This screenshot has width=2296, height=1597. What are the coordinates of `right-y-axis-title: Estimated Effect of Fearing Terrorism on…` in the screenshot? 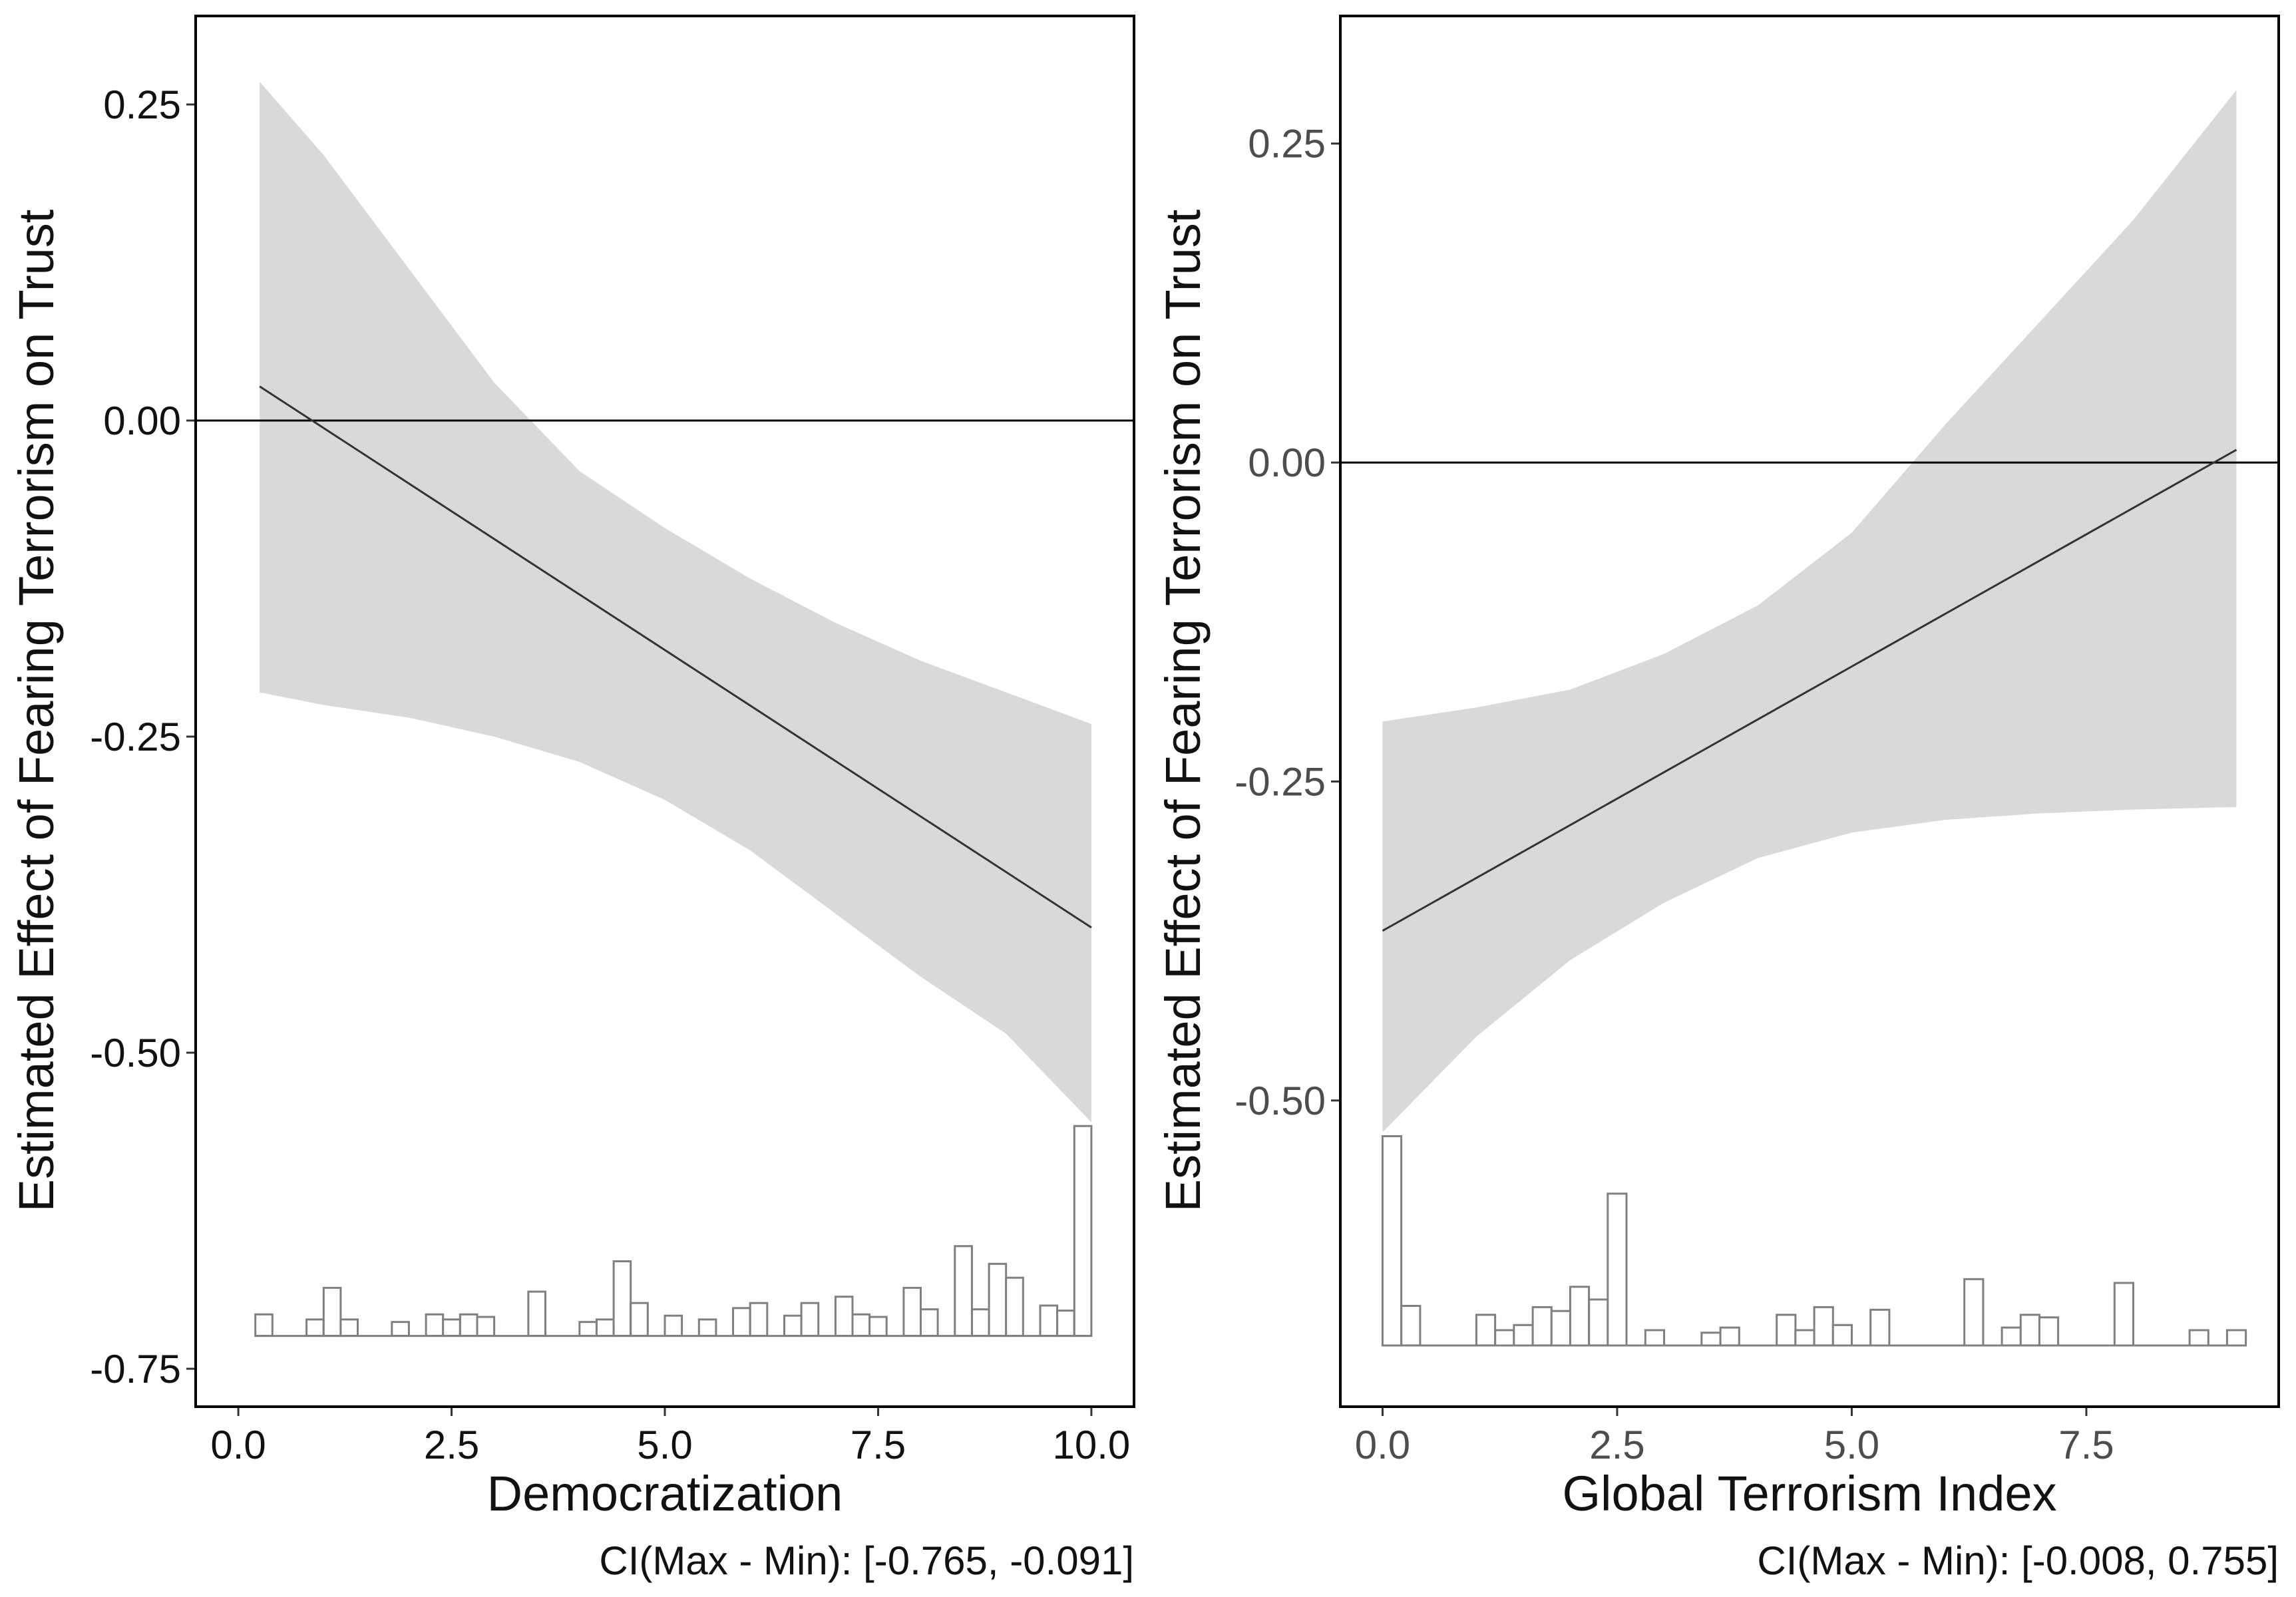 It's located at (1183, 710).